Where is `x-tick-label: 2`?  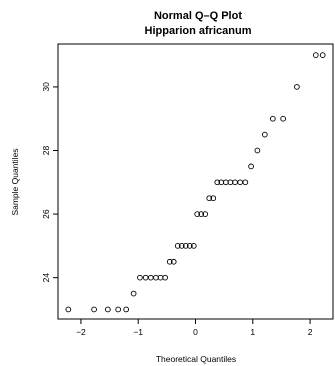 x-tick-label: 2 is located at coordinates (310, 332).